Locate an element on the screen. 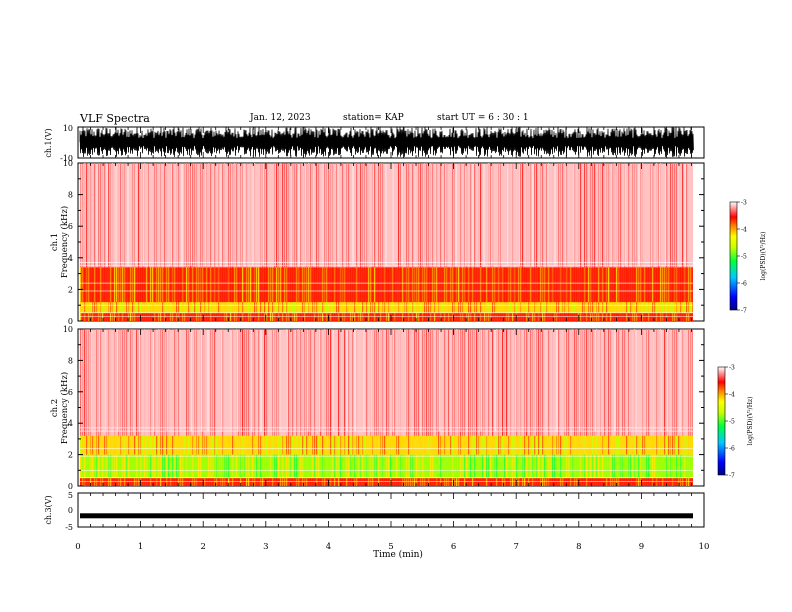 Image resolution: width=792 pixels, height=612 pixels. time-axis-tick-labels: 0 1 2 3 4 5 6 7 8 9 10 is located at coordinates (392, 547).